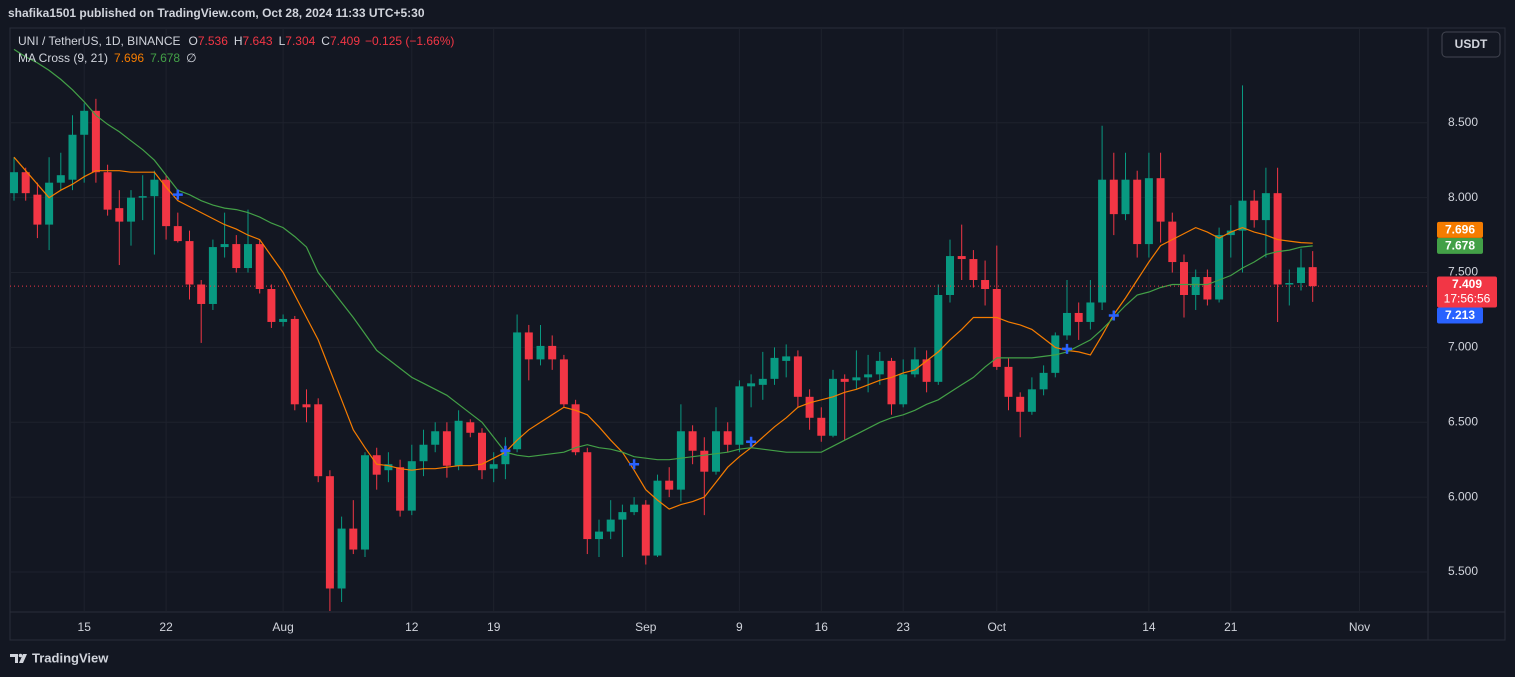  What do you see at coordinates (646, 627) in the screenshot?
I see `x-tick-label: Sep` at bounding box center [646, 627].